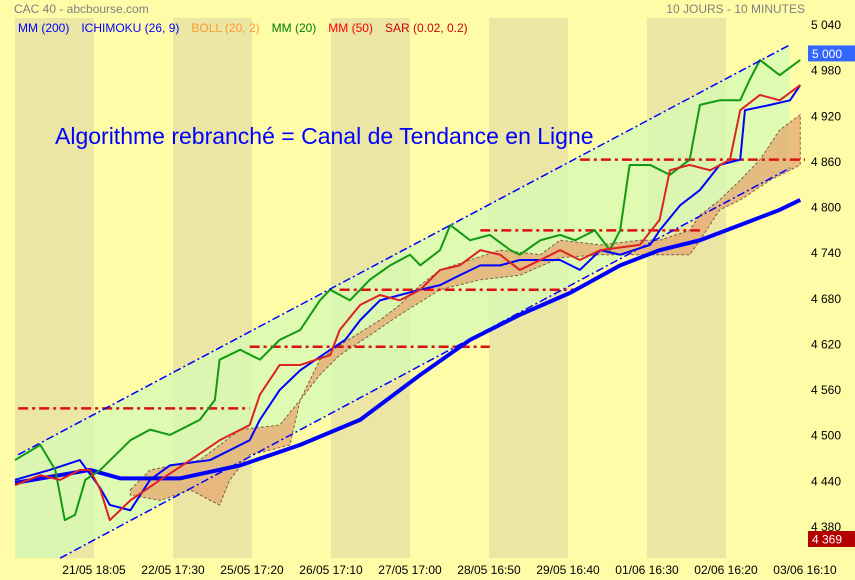 Image resolution: width=855 pixels, height=580 pixels. What do you see at coordinates (826, 25) in the screenshot?
I see `y-tick-label: 5 040` at bounding box center [826, 25].